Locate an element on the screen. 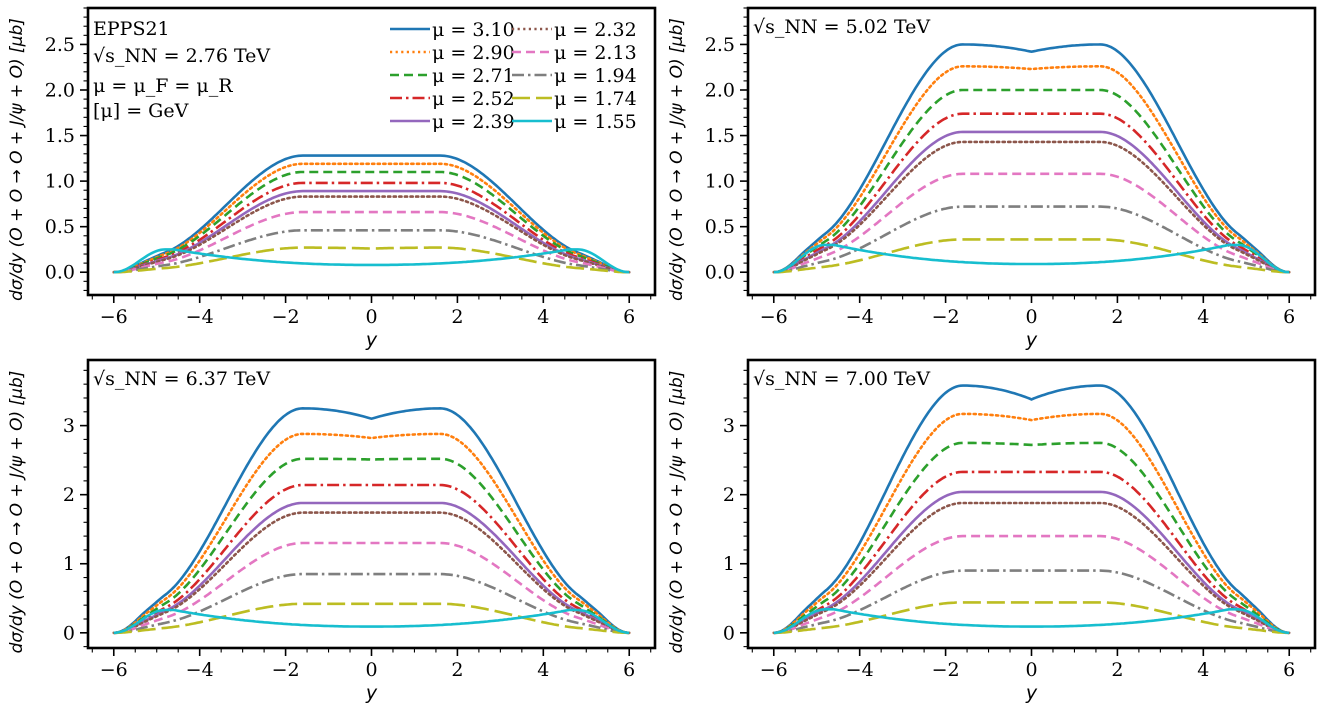 This screenshot has height=705, width=1320. legend-entry: μ = 1.74 is located at coordinates (595, 99).